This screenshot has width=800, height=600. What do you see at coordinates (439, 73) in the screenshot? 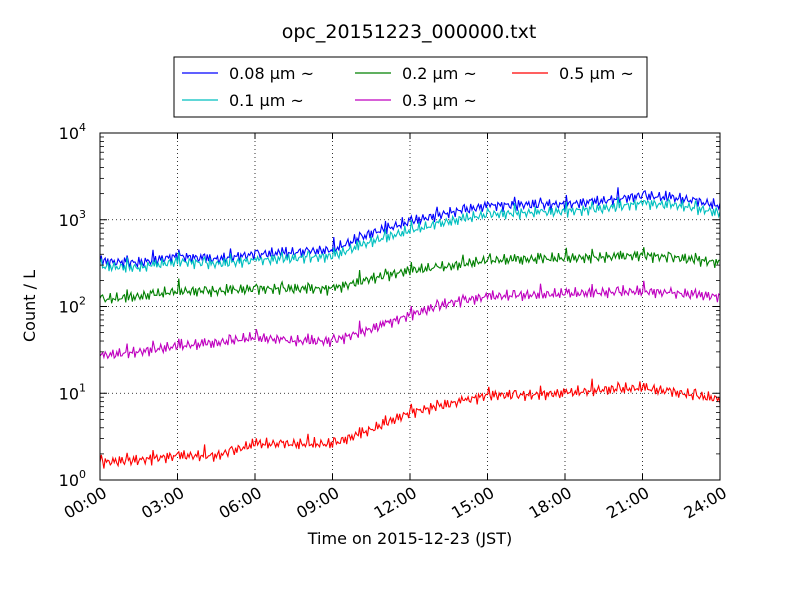
I see `legend-label: 0.2 µm ~` at bounding box center [439, 73].